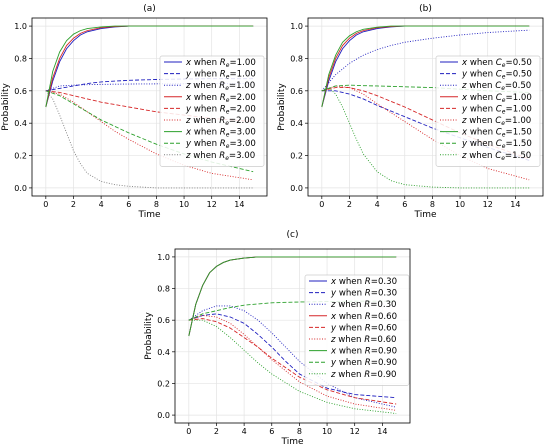 The height and width of the screenshot is (447, 550). What do you see at coordinates (425, 9) in the screenshot?
I see `panel-title: (b)` at bounding box center [425, 9].